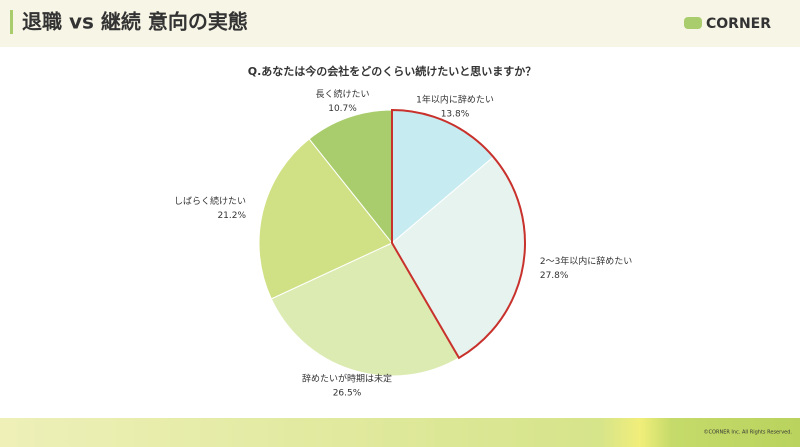 The width and height of the screenshot is (800, 447). What do you see at coordinates (343, 94) in the screenshot?
I see `slice-label: 長く続けたい` at bounding box center [343, 94].